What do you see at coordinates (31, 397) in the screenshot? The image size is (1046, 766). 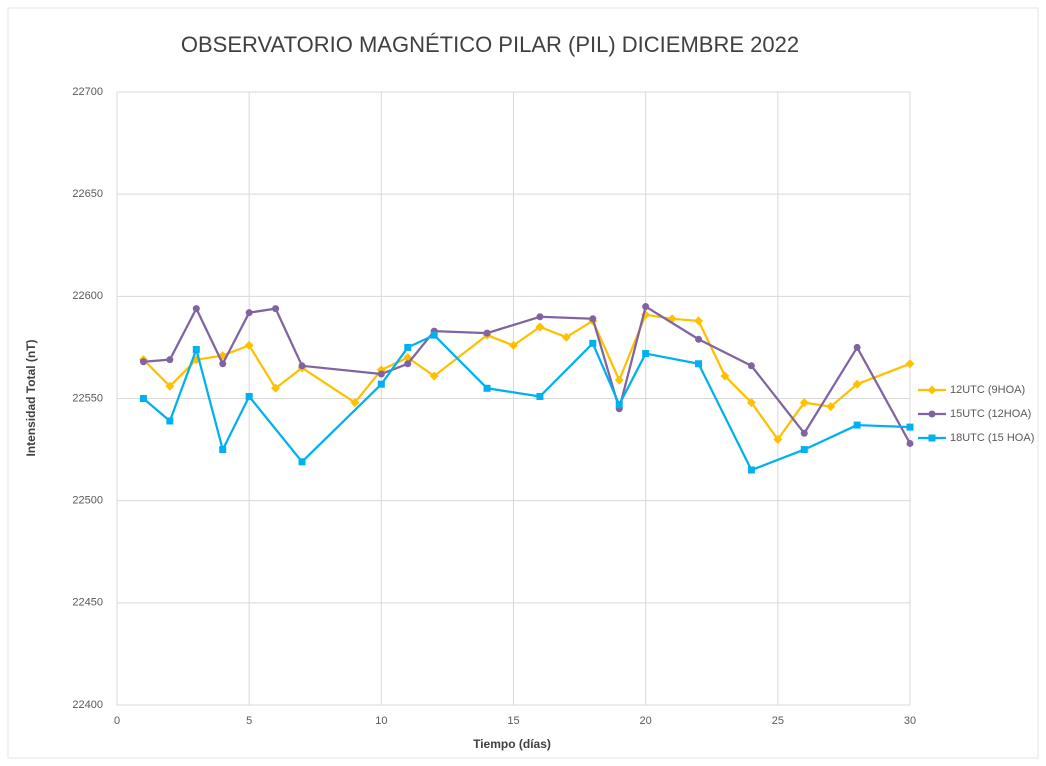 I see `y-axis-title: Intensidad Total (nT)` at bounding box center [31, 397].